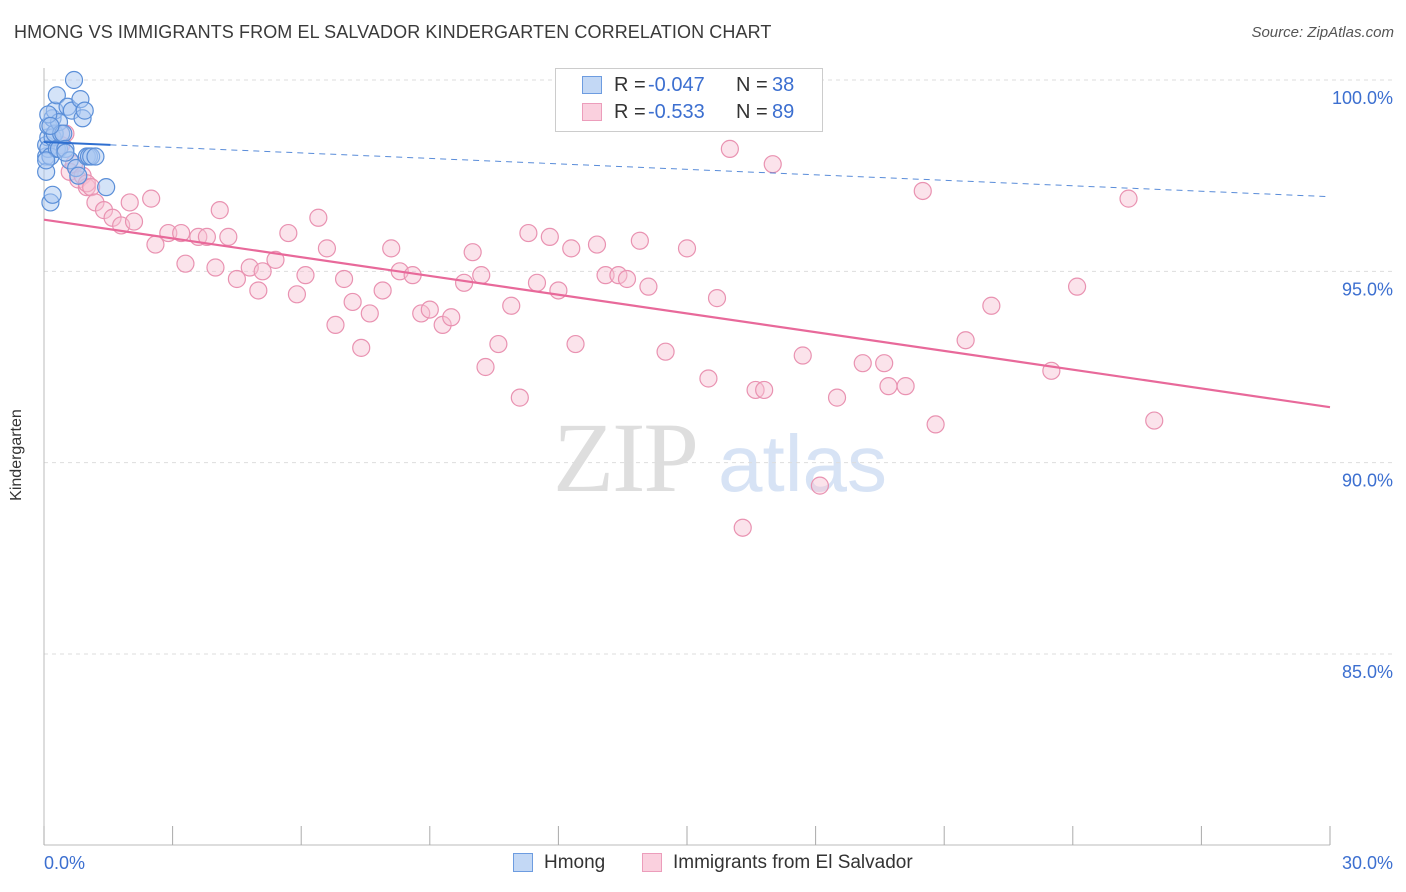 The height and width of the screenshot is (892, 1406). I want to click on stats-row-hmong: R = -0.047 N = 38, so click(689, 86).